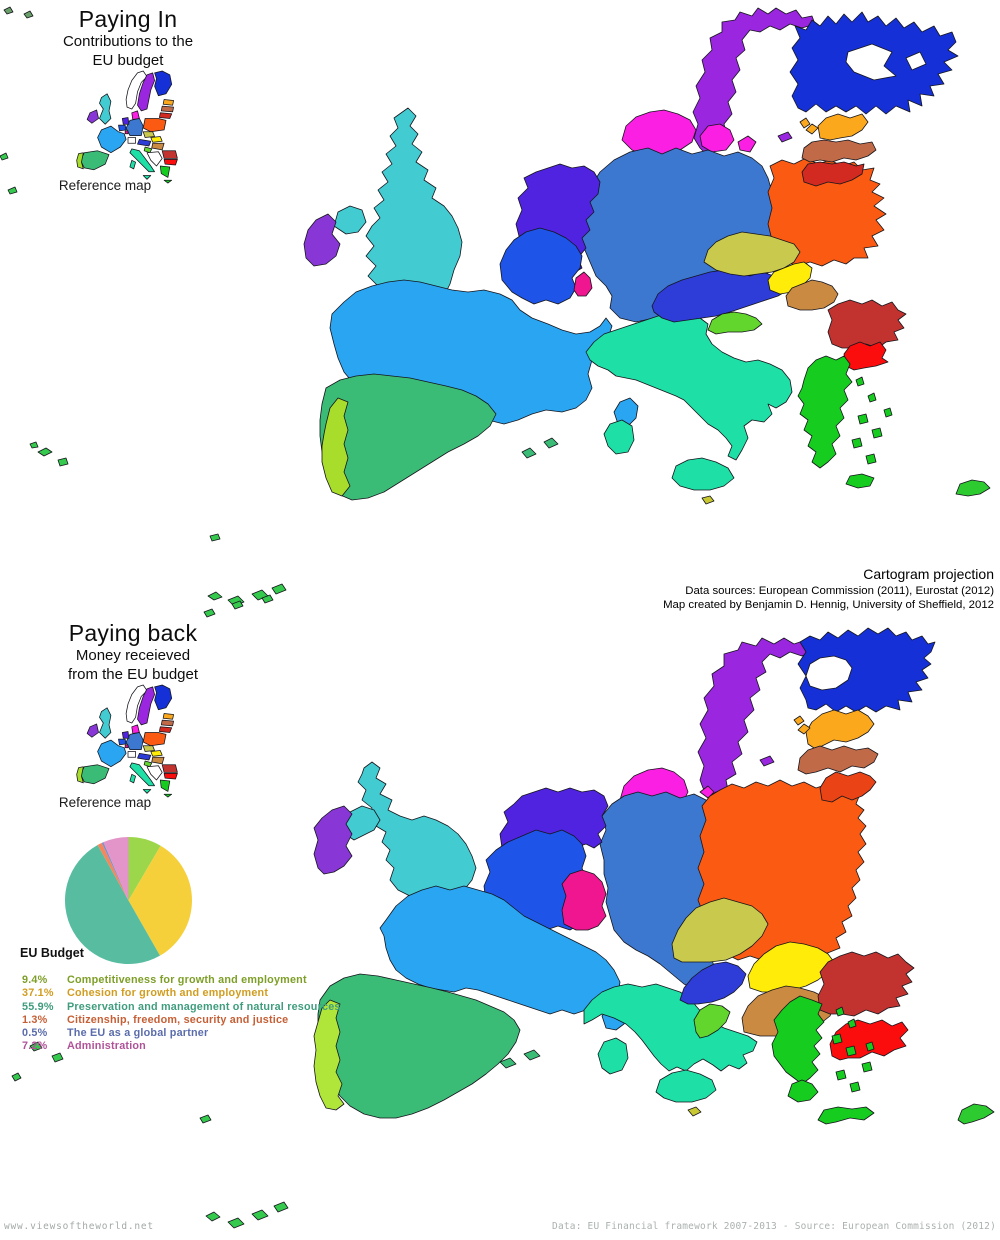 The height and width of the screenshot is (1240, 1000). What do you see at coordinates (215, 537) in the screenshot?
I see `region-madeira` at bounding box center [215, 537].